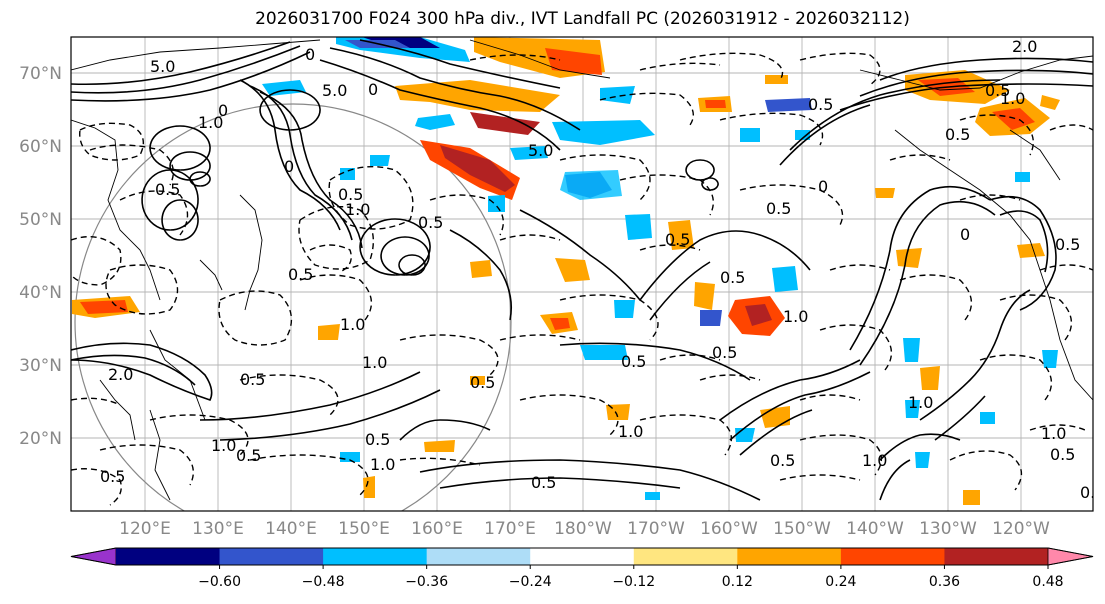  What do you see at coordinates (40, 74) in the screenshot?
I see `latitude-label: 70°N` at bounding box center [40, 74].